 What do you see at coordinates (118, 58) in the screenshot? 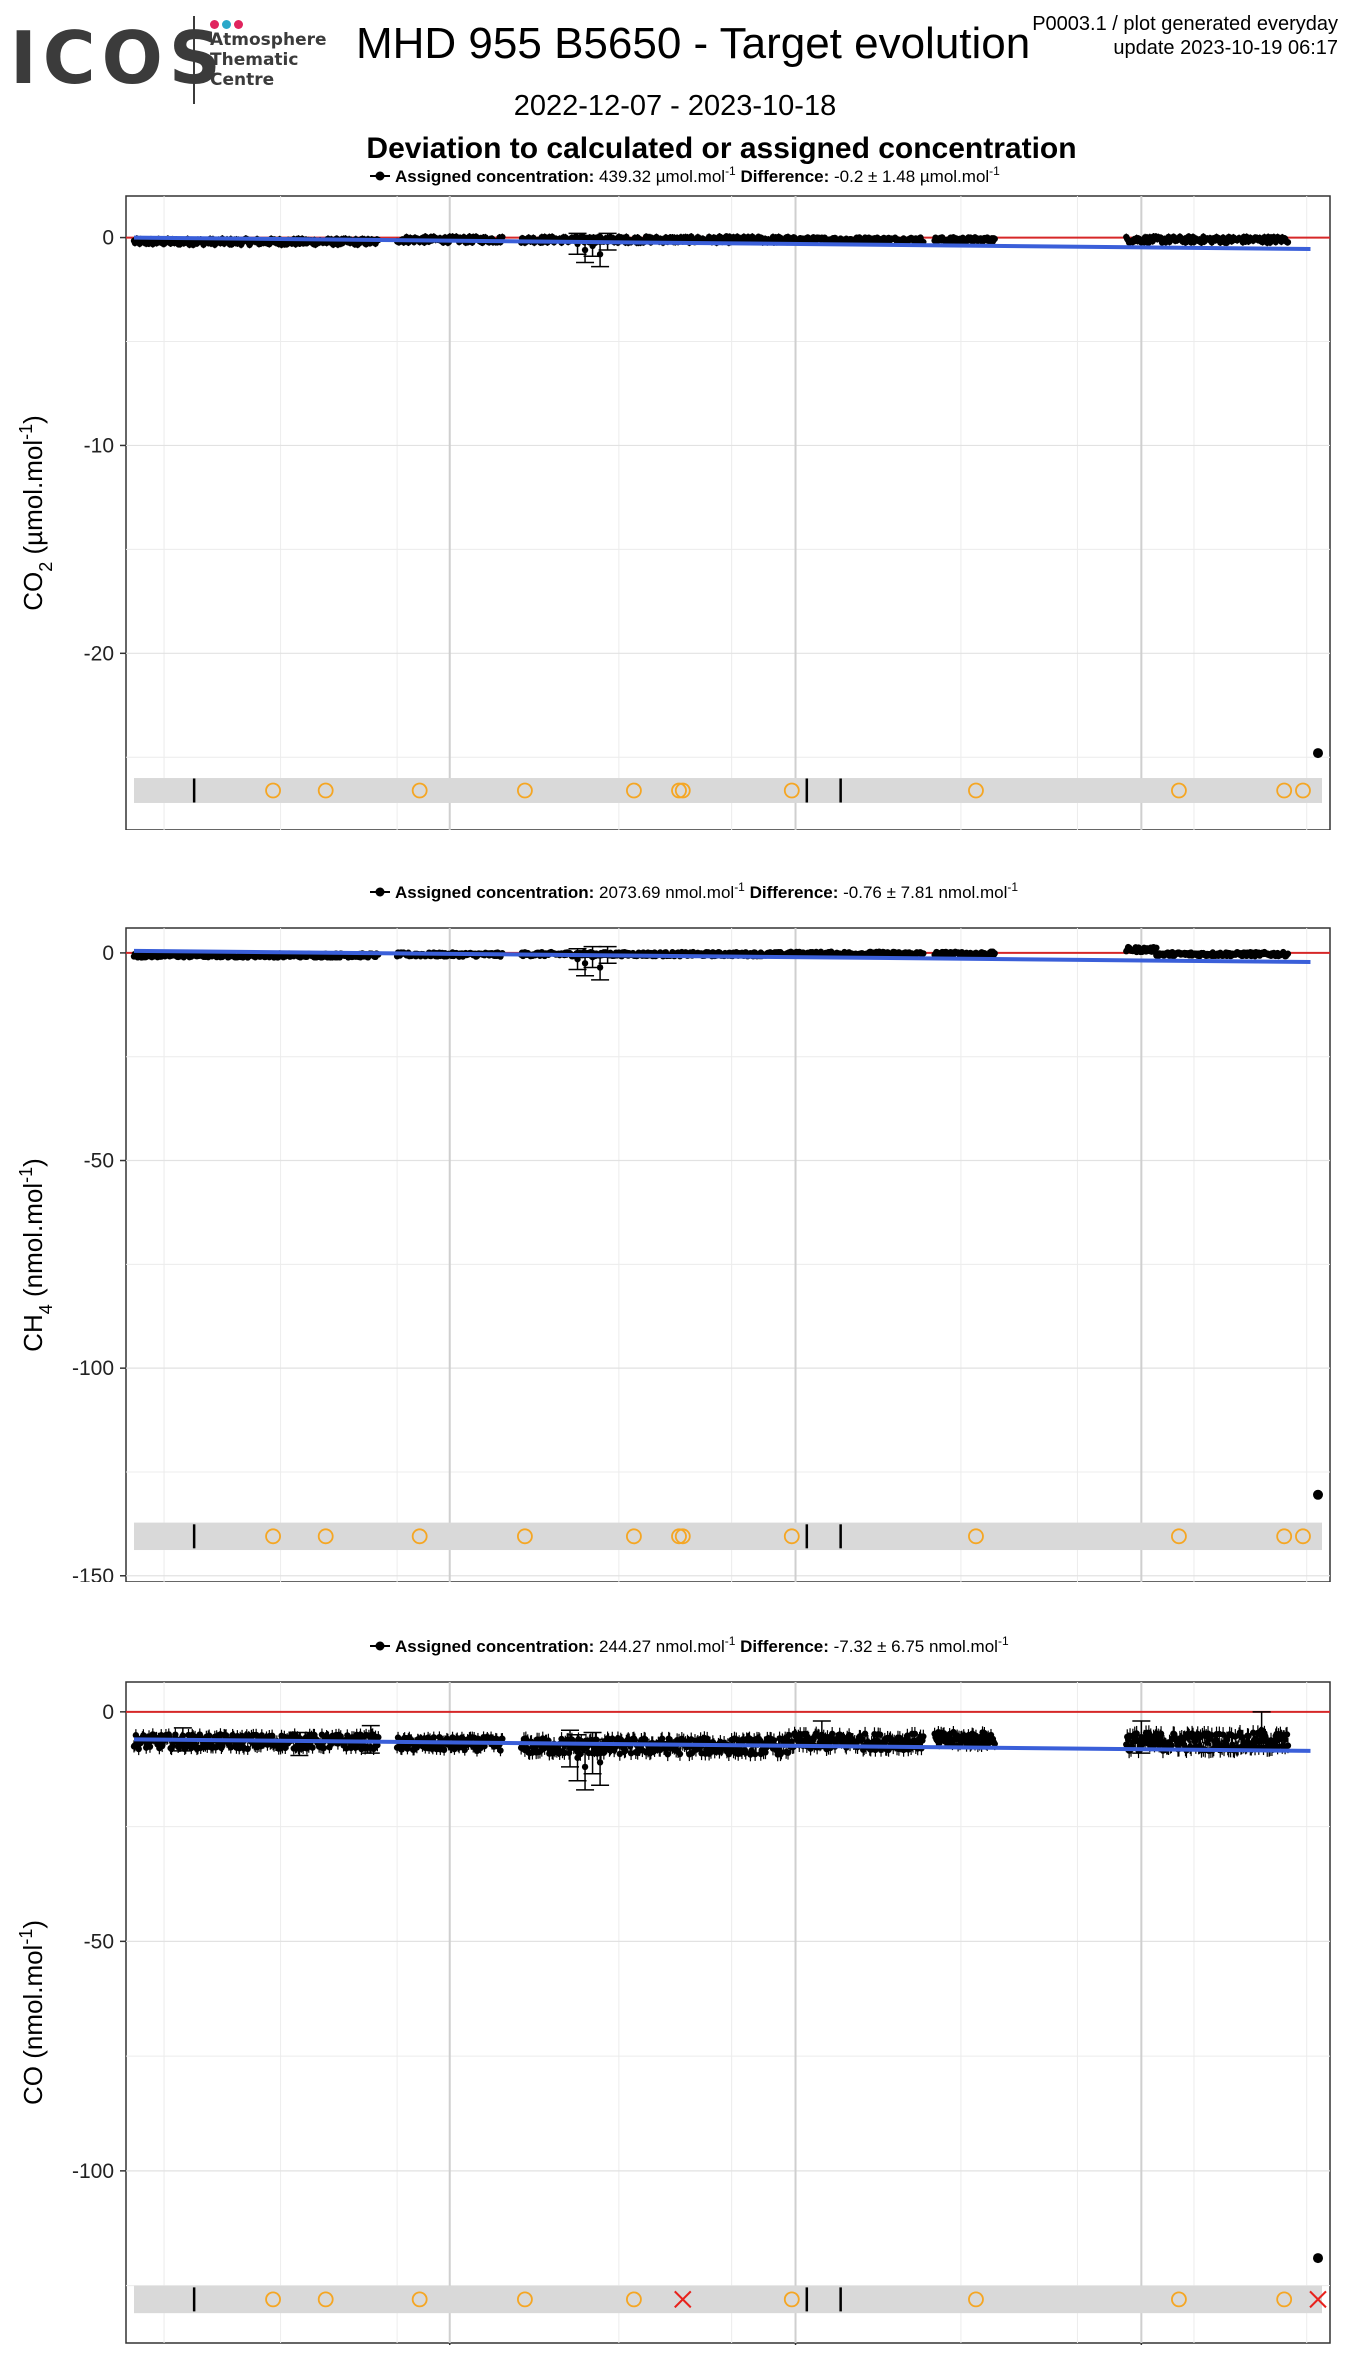
I see `logo-wordmark: ICOS` at bounding box center [118, 58].